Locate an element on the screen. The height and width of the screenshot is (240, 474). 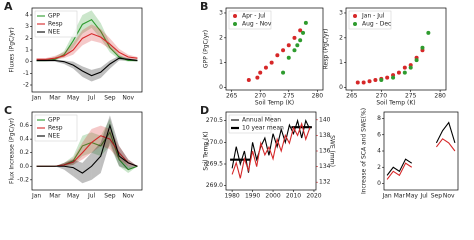
y-tick-label: 269.5 is located at coordinates (214, 164).